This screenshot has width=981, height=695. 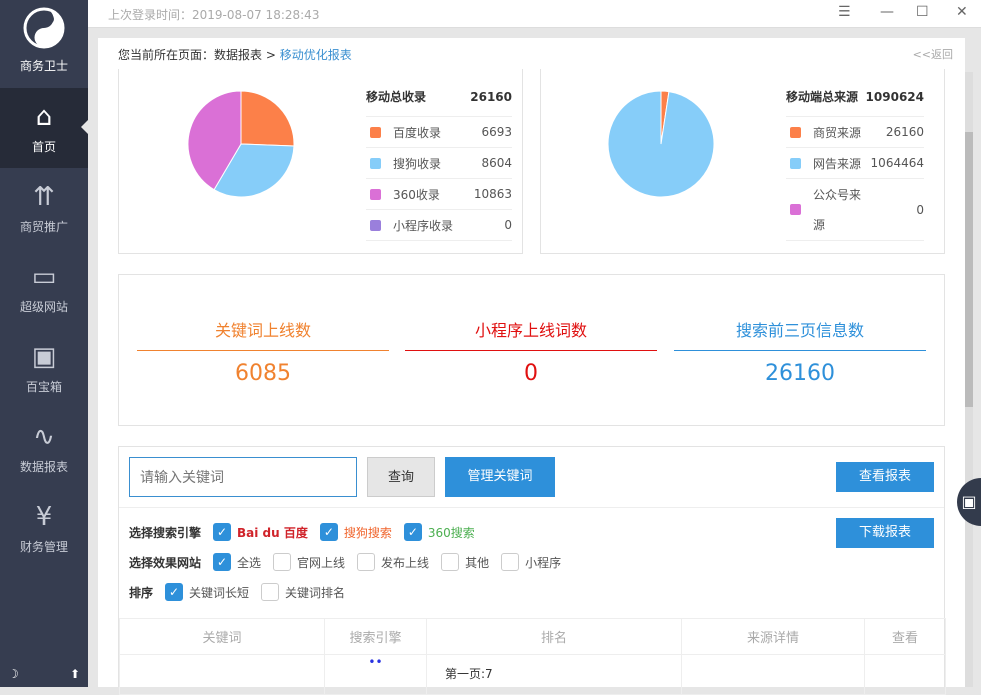 I want to click on option-label: 官网上线, so click(x=321, y=562).